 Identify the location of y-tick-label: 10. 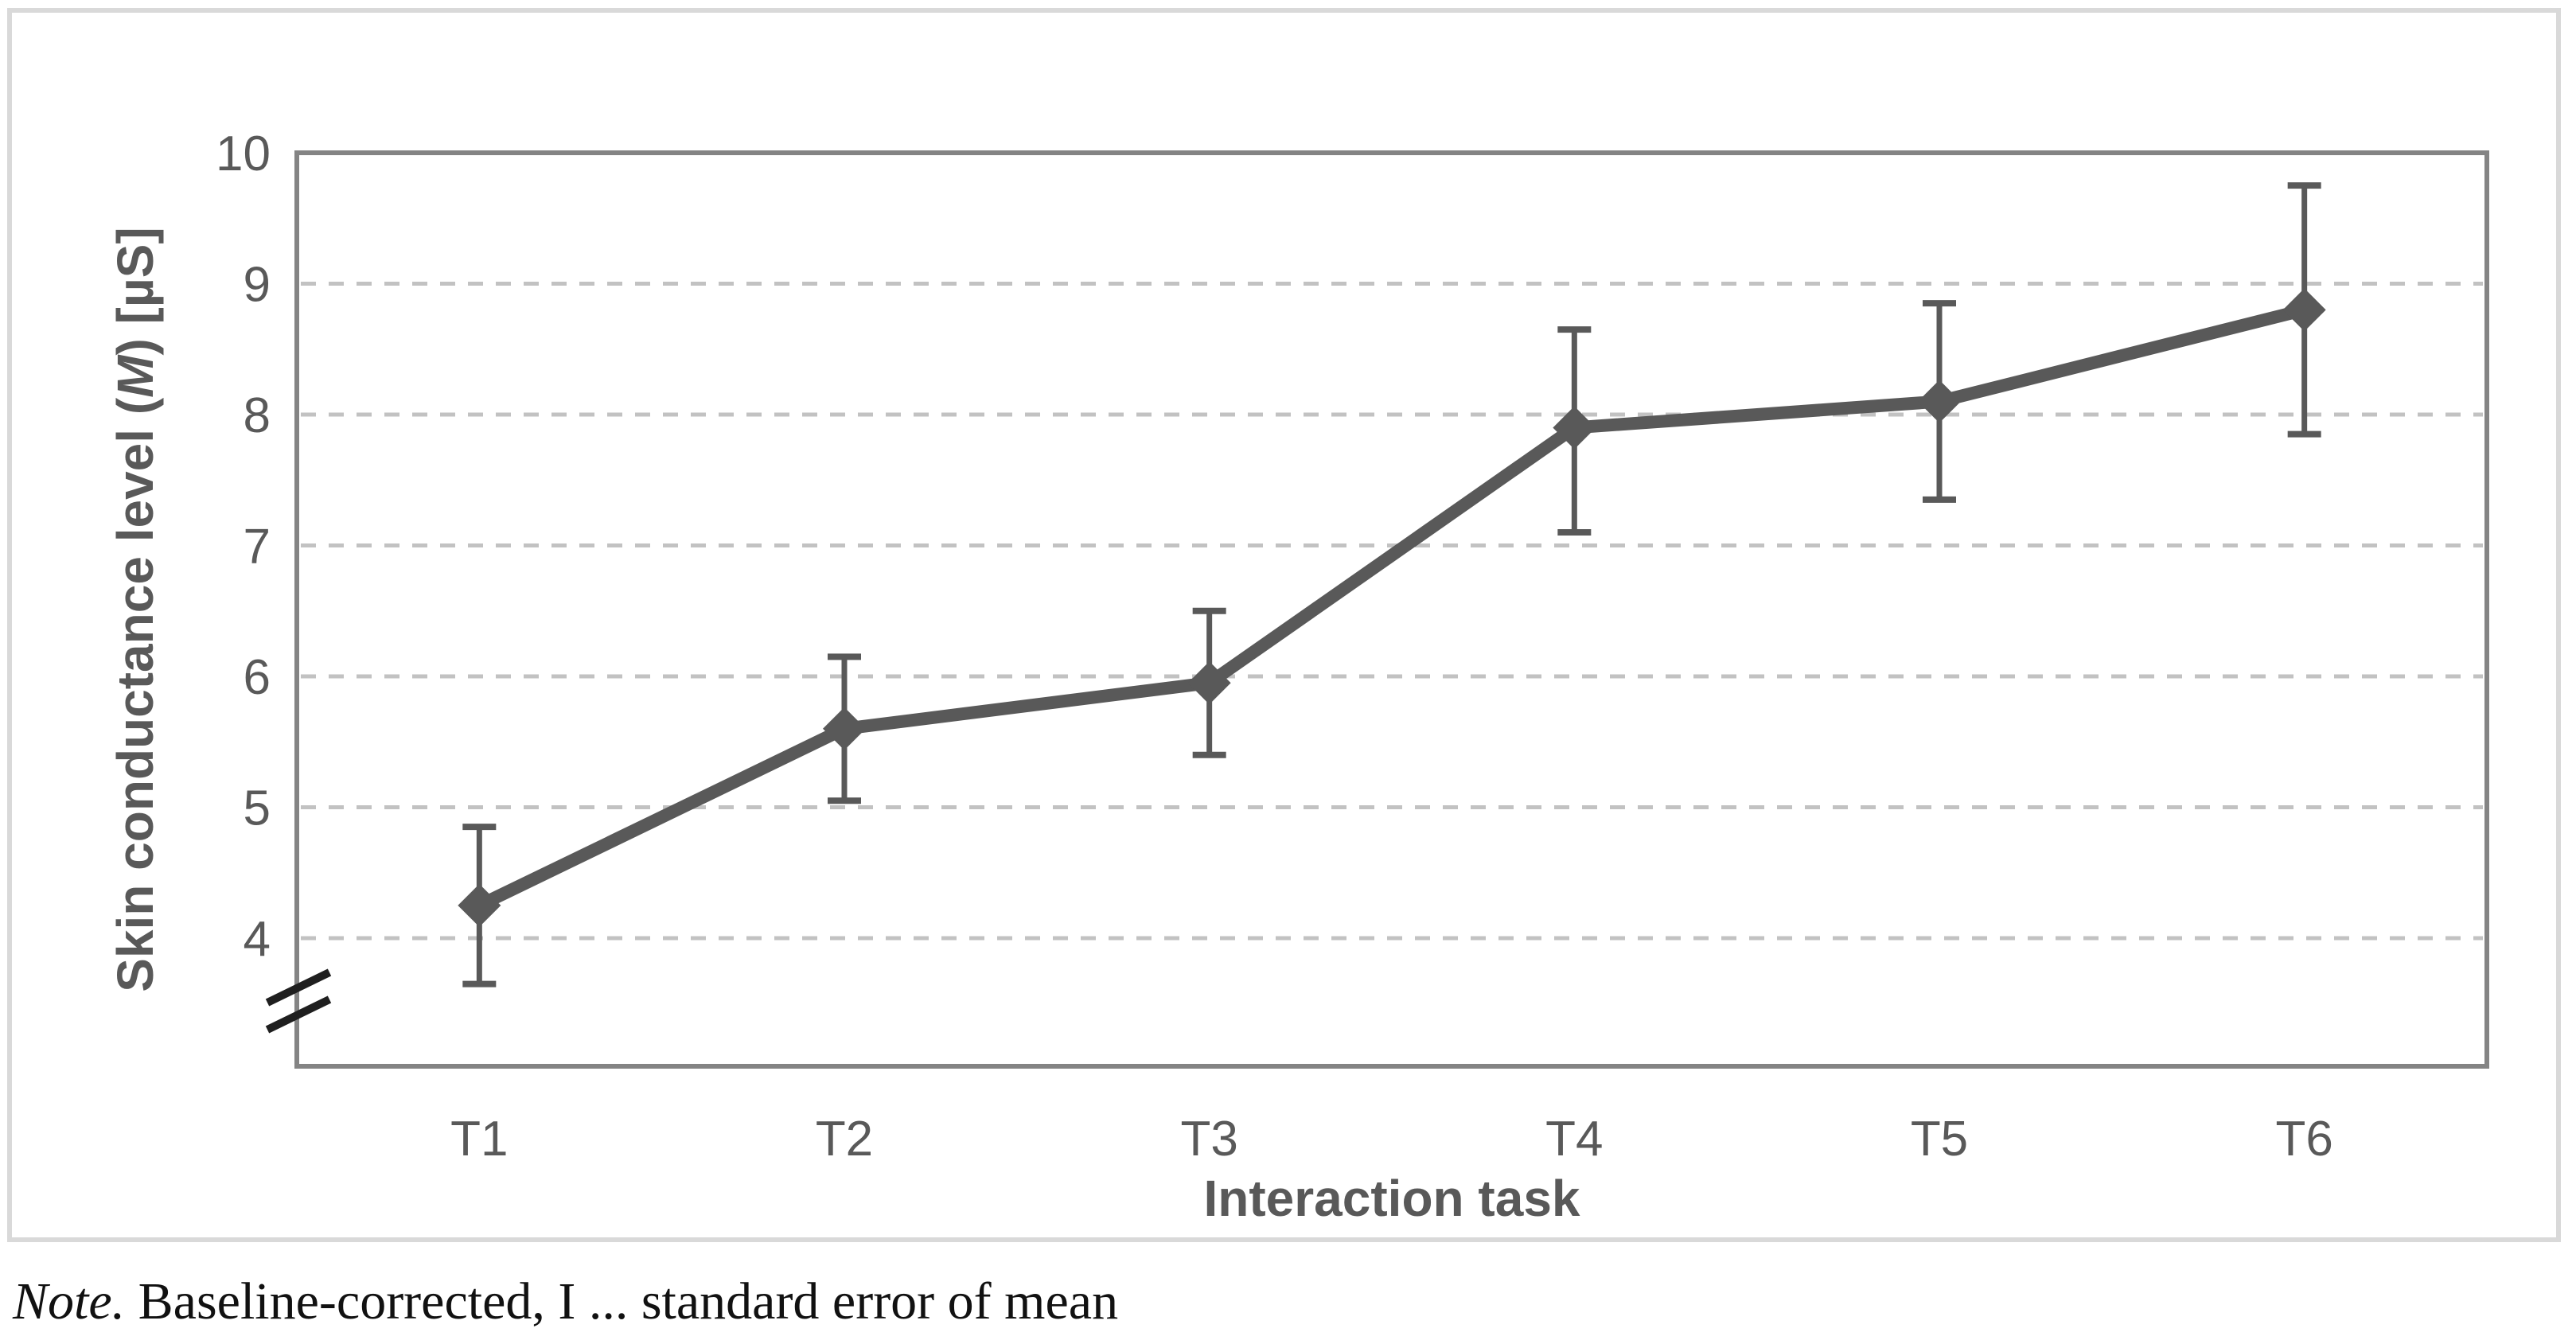
(243, 154).